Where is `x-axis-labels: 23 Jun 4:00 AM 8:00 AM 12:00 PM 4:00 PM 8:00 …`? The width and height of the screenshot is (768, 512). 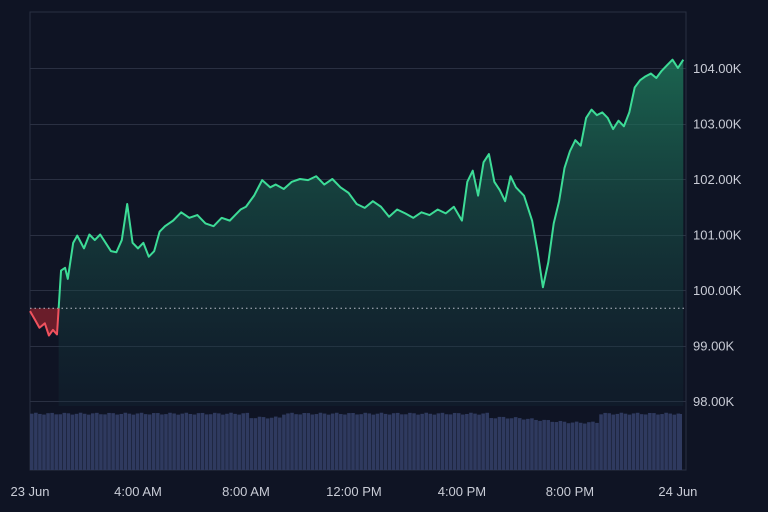
x-axis-labels: 23 Jun 4:00 AM 8:00 AM 12:00 PM 4:00 PM 8:00 … is located at coordinates (353, 491).